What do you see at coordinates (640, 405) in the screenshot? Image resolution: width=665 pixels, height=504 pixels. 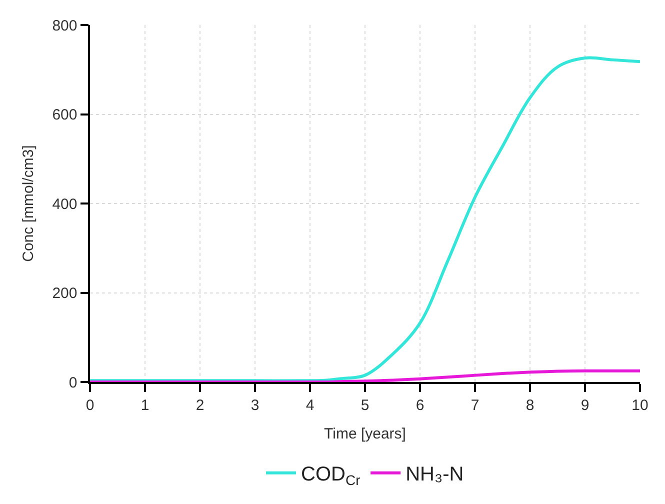 I see `x-tick-label: 10` at bounding box center [640, 405].